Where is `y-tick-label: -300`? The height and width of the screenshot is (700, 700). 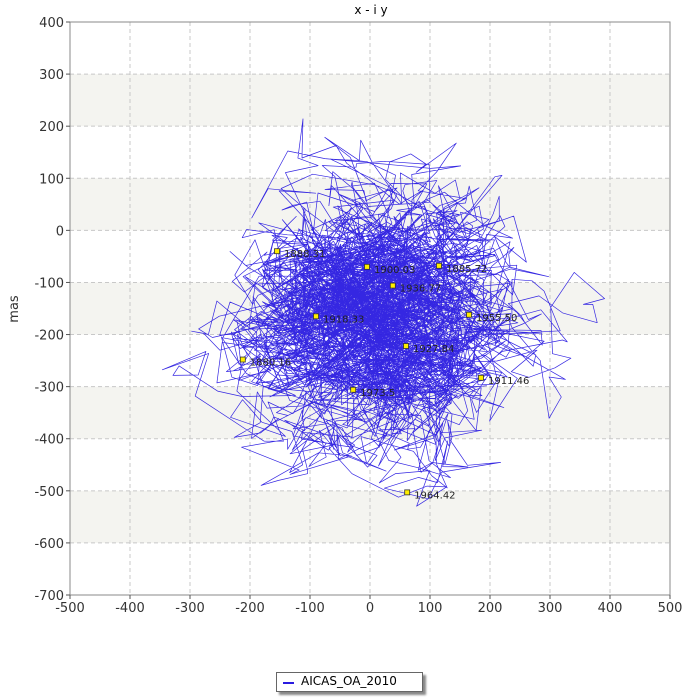 y-tick-label: -300 is located at coordinates (49, 388).